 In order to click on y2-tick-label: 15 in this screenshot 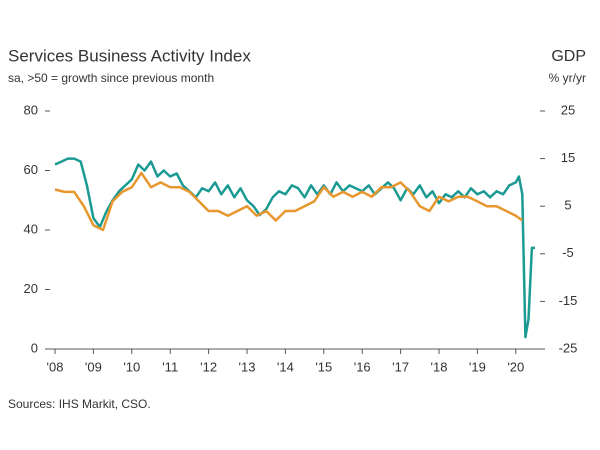, I will do `click(568, 157)`.